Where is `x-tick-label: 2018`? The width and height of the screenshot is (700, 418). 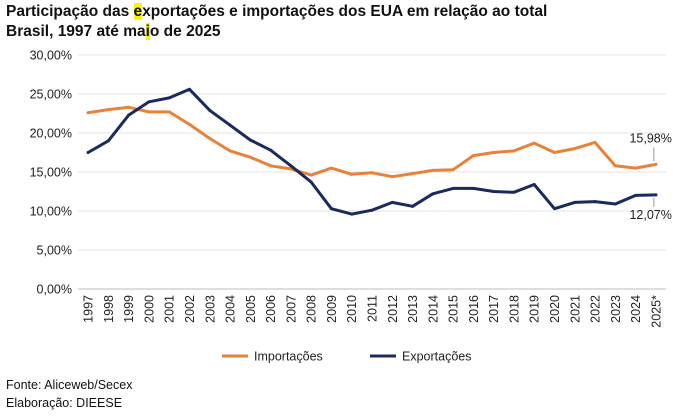 x-tick-label: 2018 is located at coordinates (514, 309).